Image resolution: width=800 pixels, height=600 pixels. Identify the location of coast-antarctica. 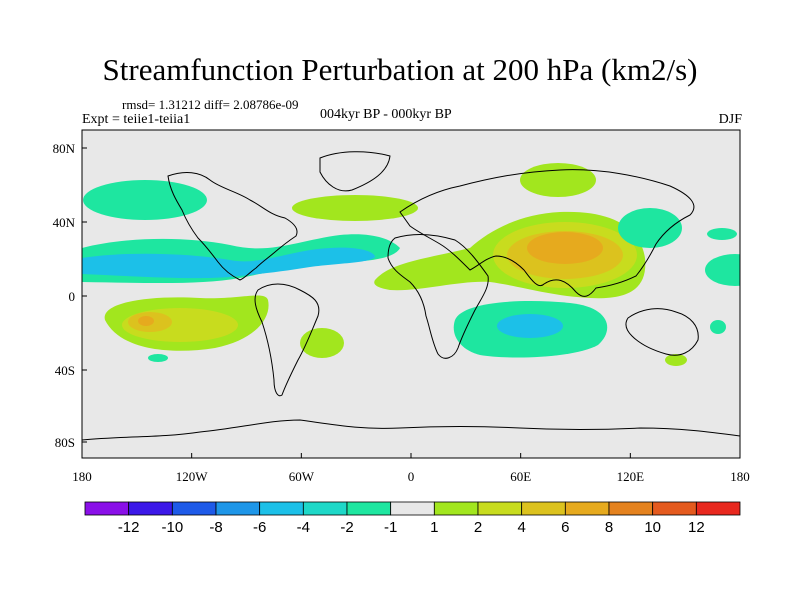
(411, 430).